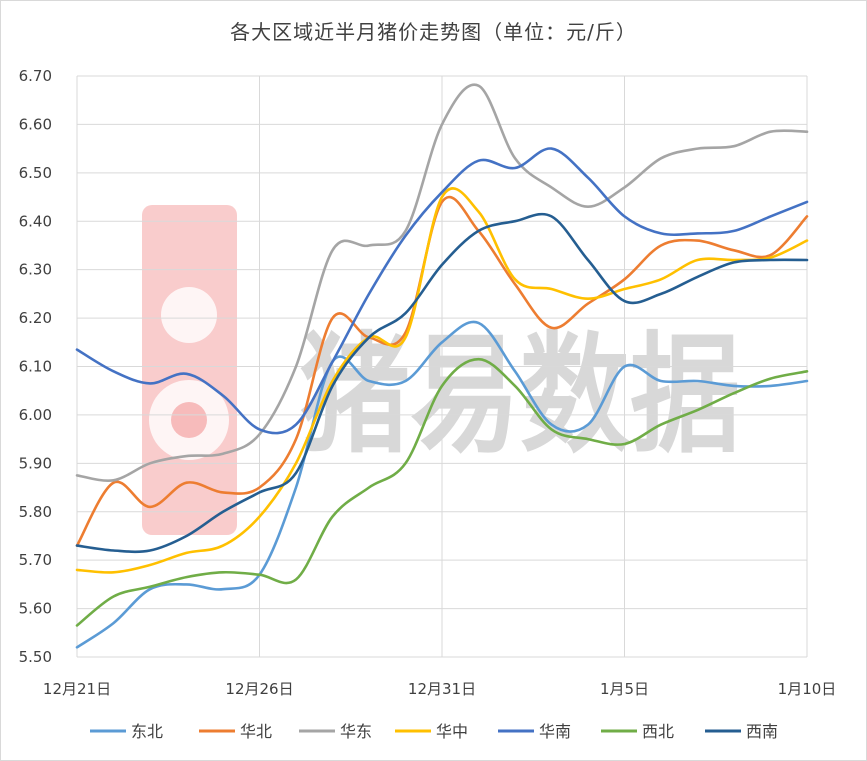 This screenshot has width=867, height=761. Describe the element at coordinates (259, 689) in the screenshot. I see `x-tick-label: 12月26日` at that location.